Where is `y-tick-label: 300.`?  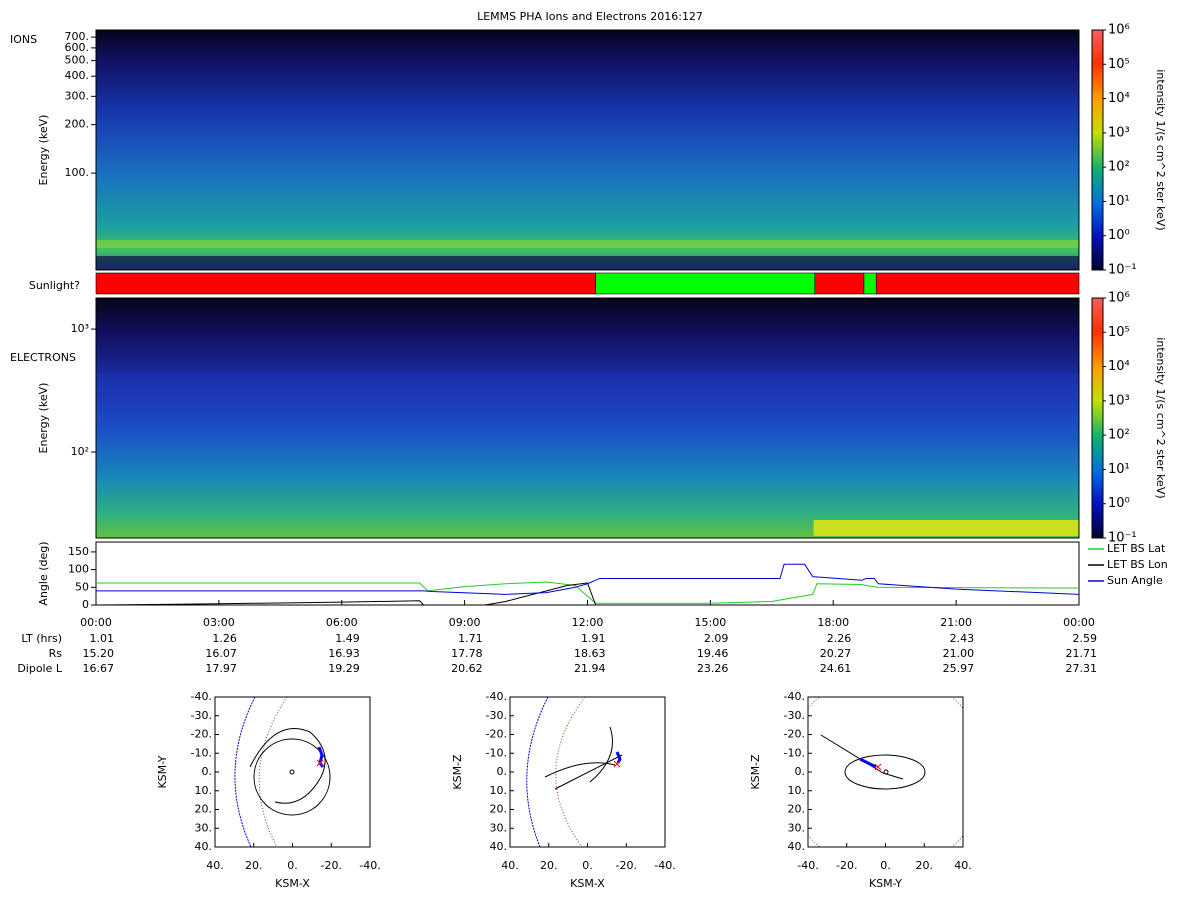
y-tick-label: 300. is located at coordinates (77, 95).